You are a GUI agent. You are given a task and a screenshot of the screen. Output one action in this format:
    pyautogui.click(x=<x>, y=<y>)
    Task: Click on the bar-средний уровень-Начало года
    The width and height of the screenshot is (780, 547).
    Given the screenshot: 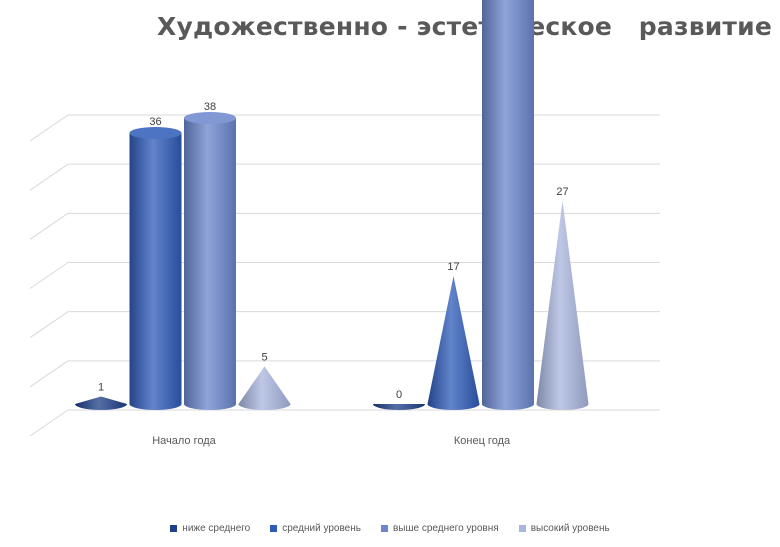 What is the action you would take?
    pyautogui.click(x=155, y=272)
    